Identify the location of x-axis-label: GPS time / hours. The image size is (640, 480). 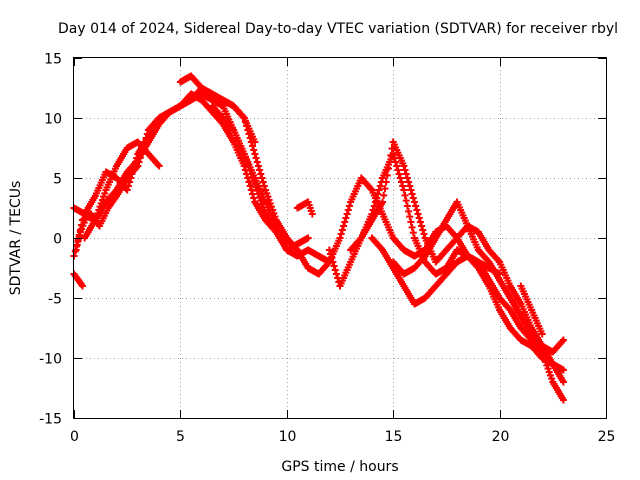
(339, 467).